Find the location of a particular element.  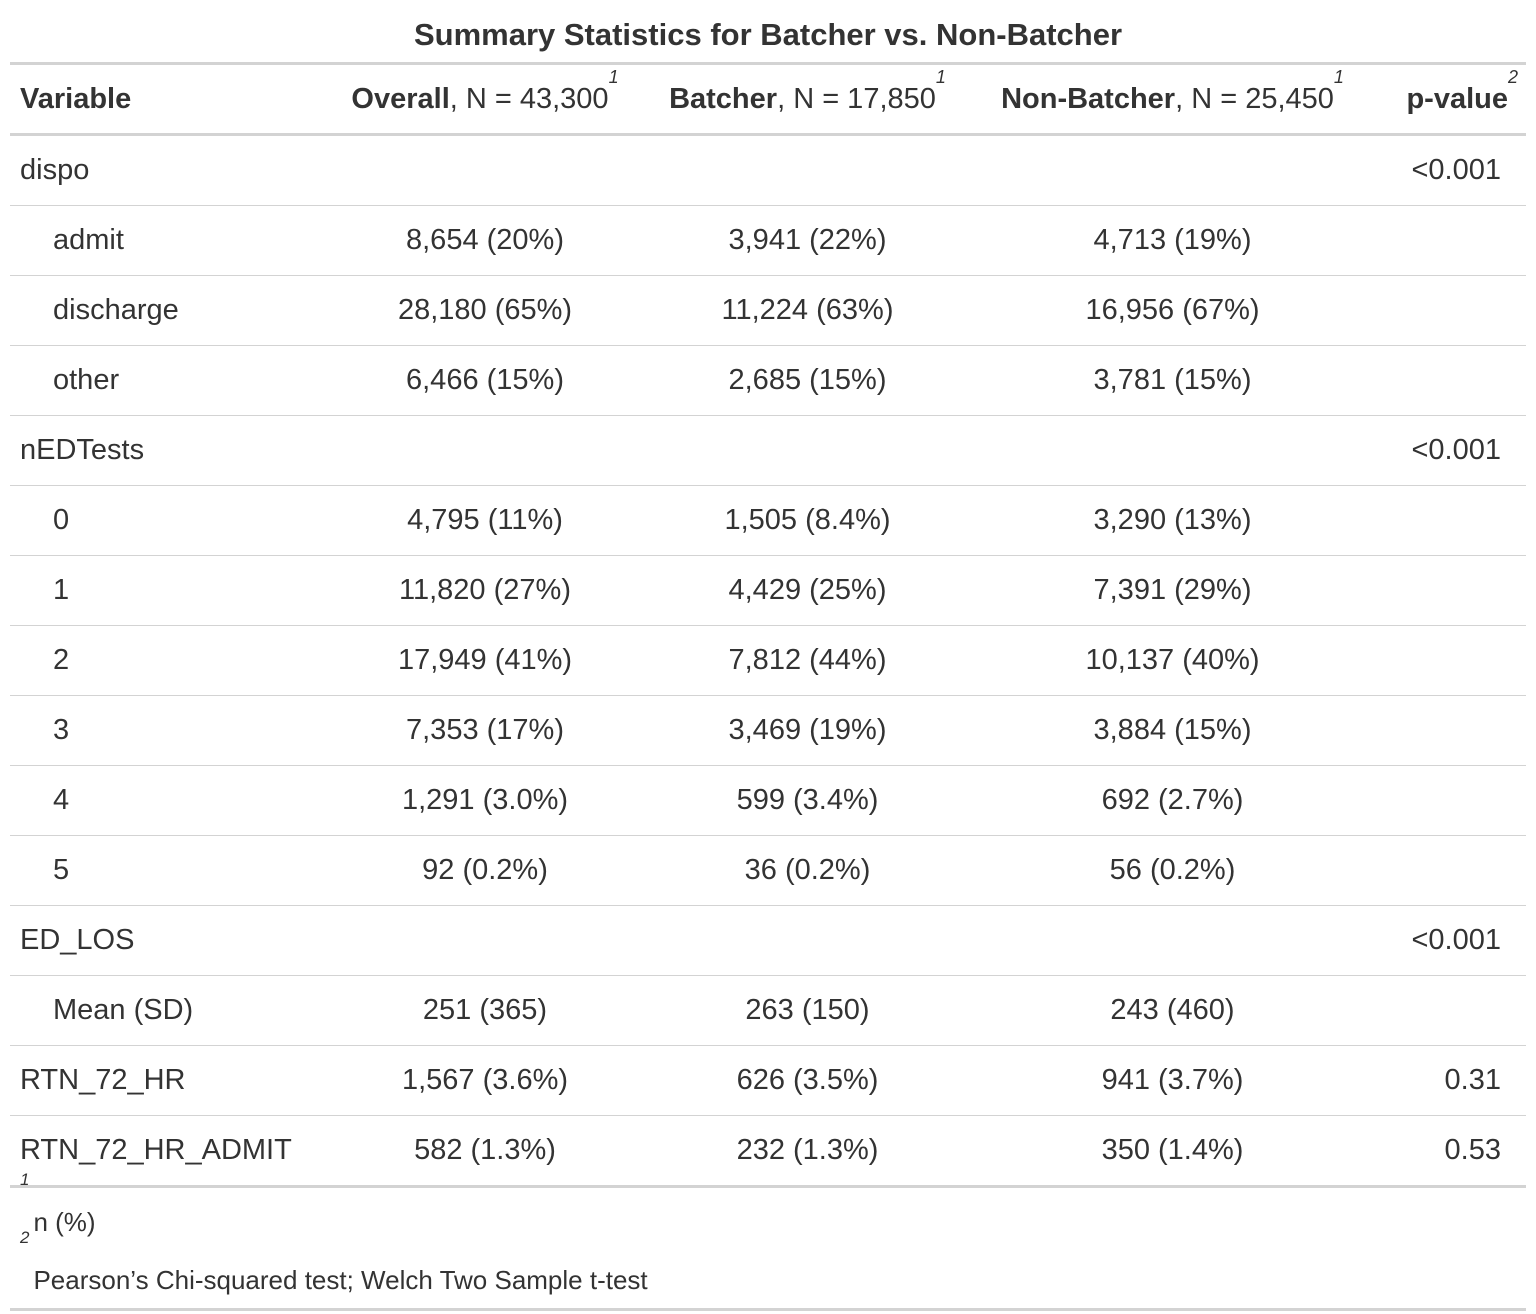

row-label: ED_LOS is located at coordinates (165, 940).